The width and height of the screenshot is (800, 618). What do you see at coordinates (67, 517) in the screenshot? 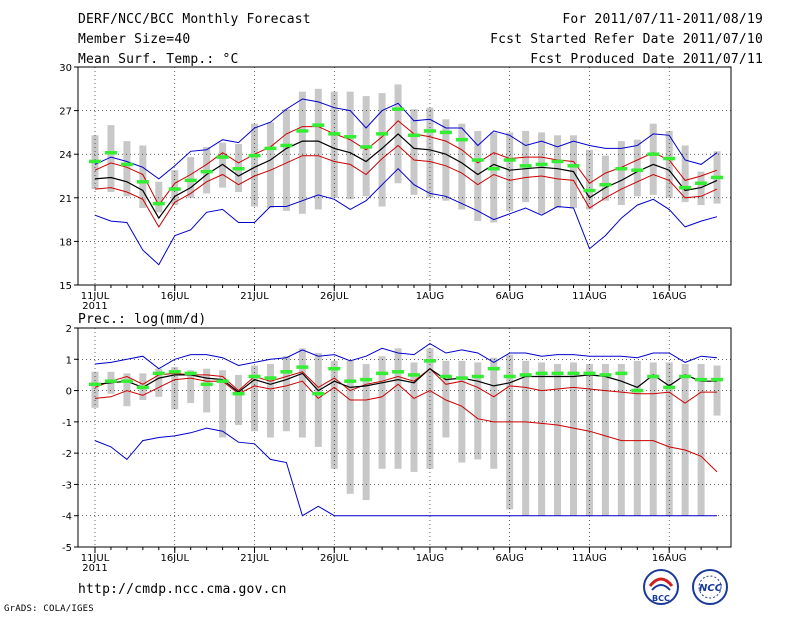
I see `y-tick-label: -4` at bounding box center [67, 517].